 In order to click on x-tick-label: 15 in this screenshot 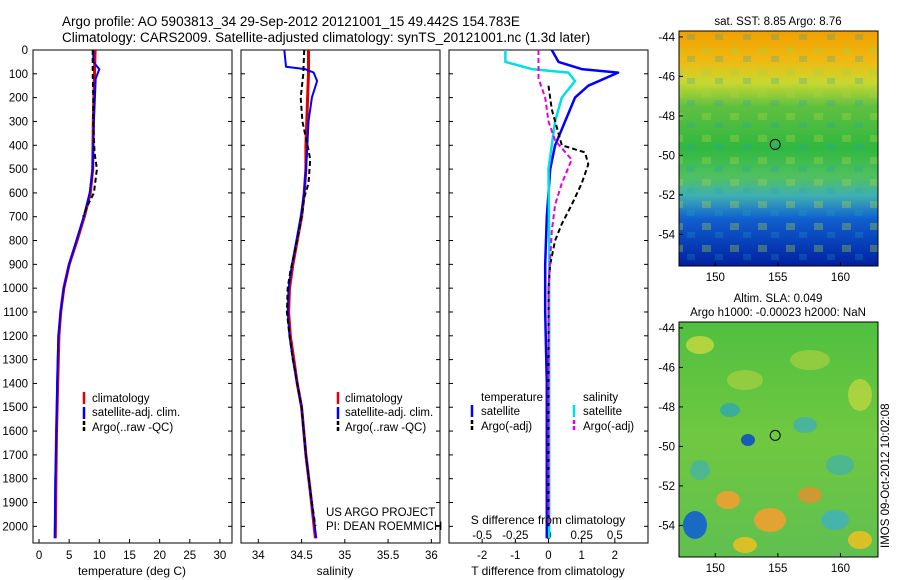, I will do `click(129, 556)`.